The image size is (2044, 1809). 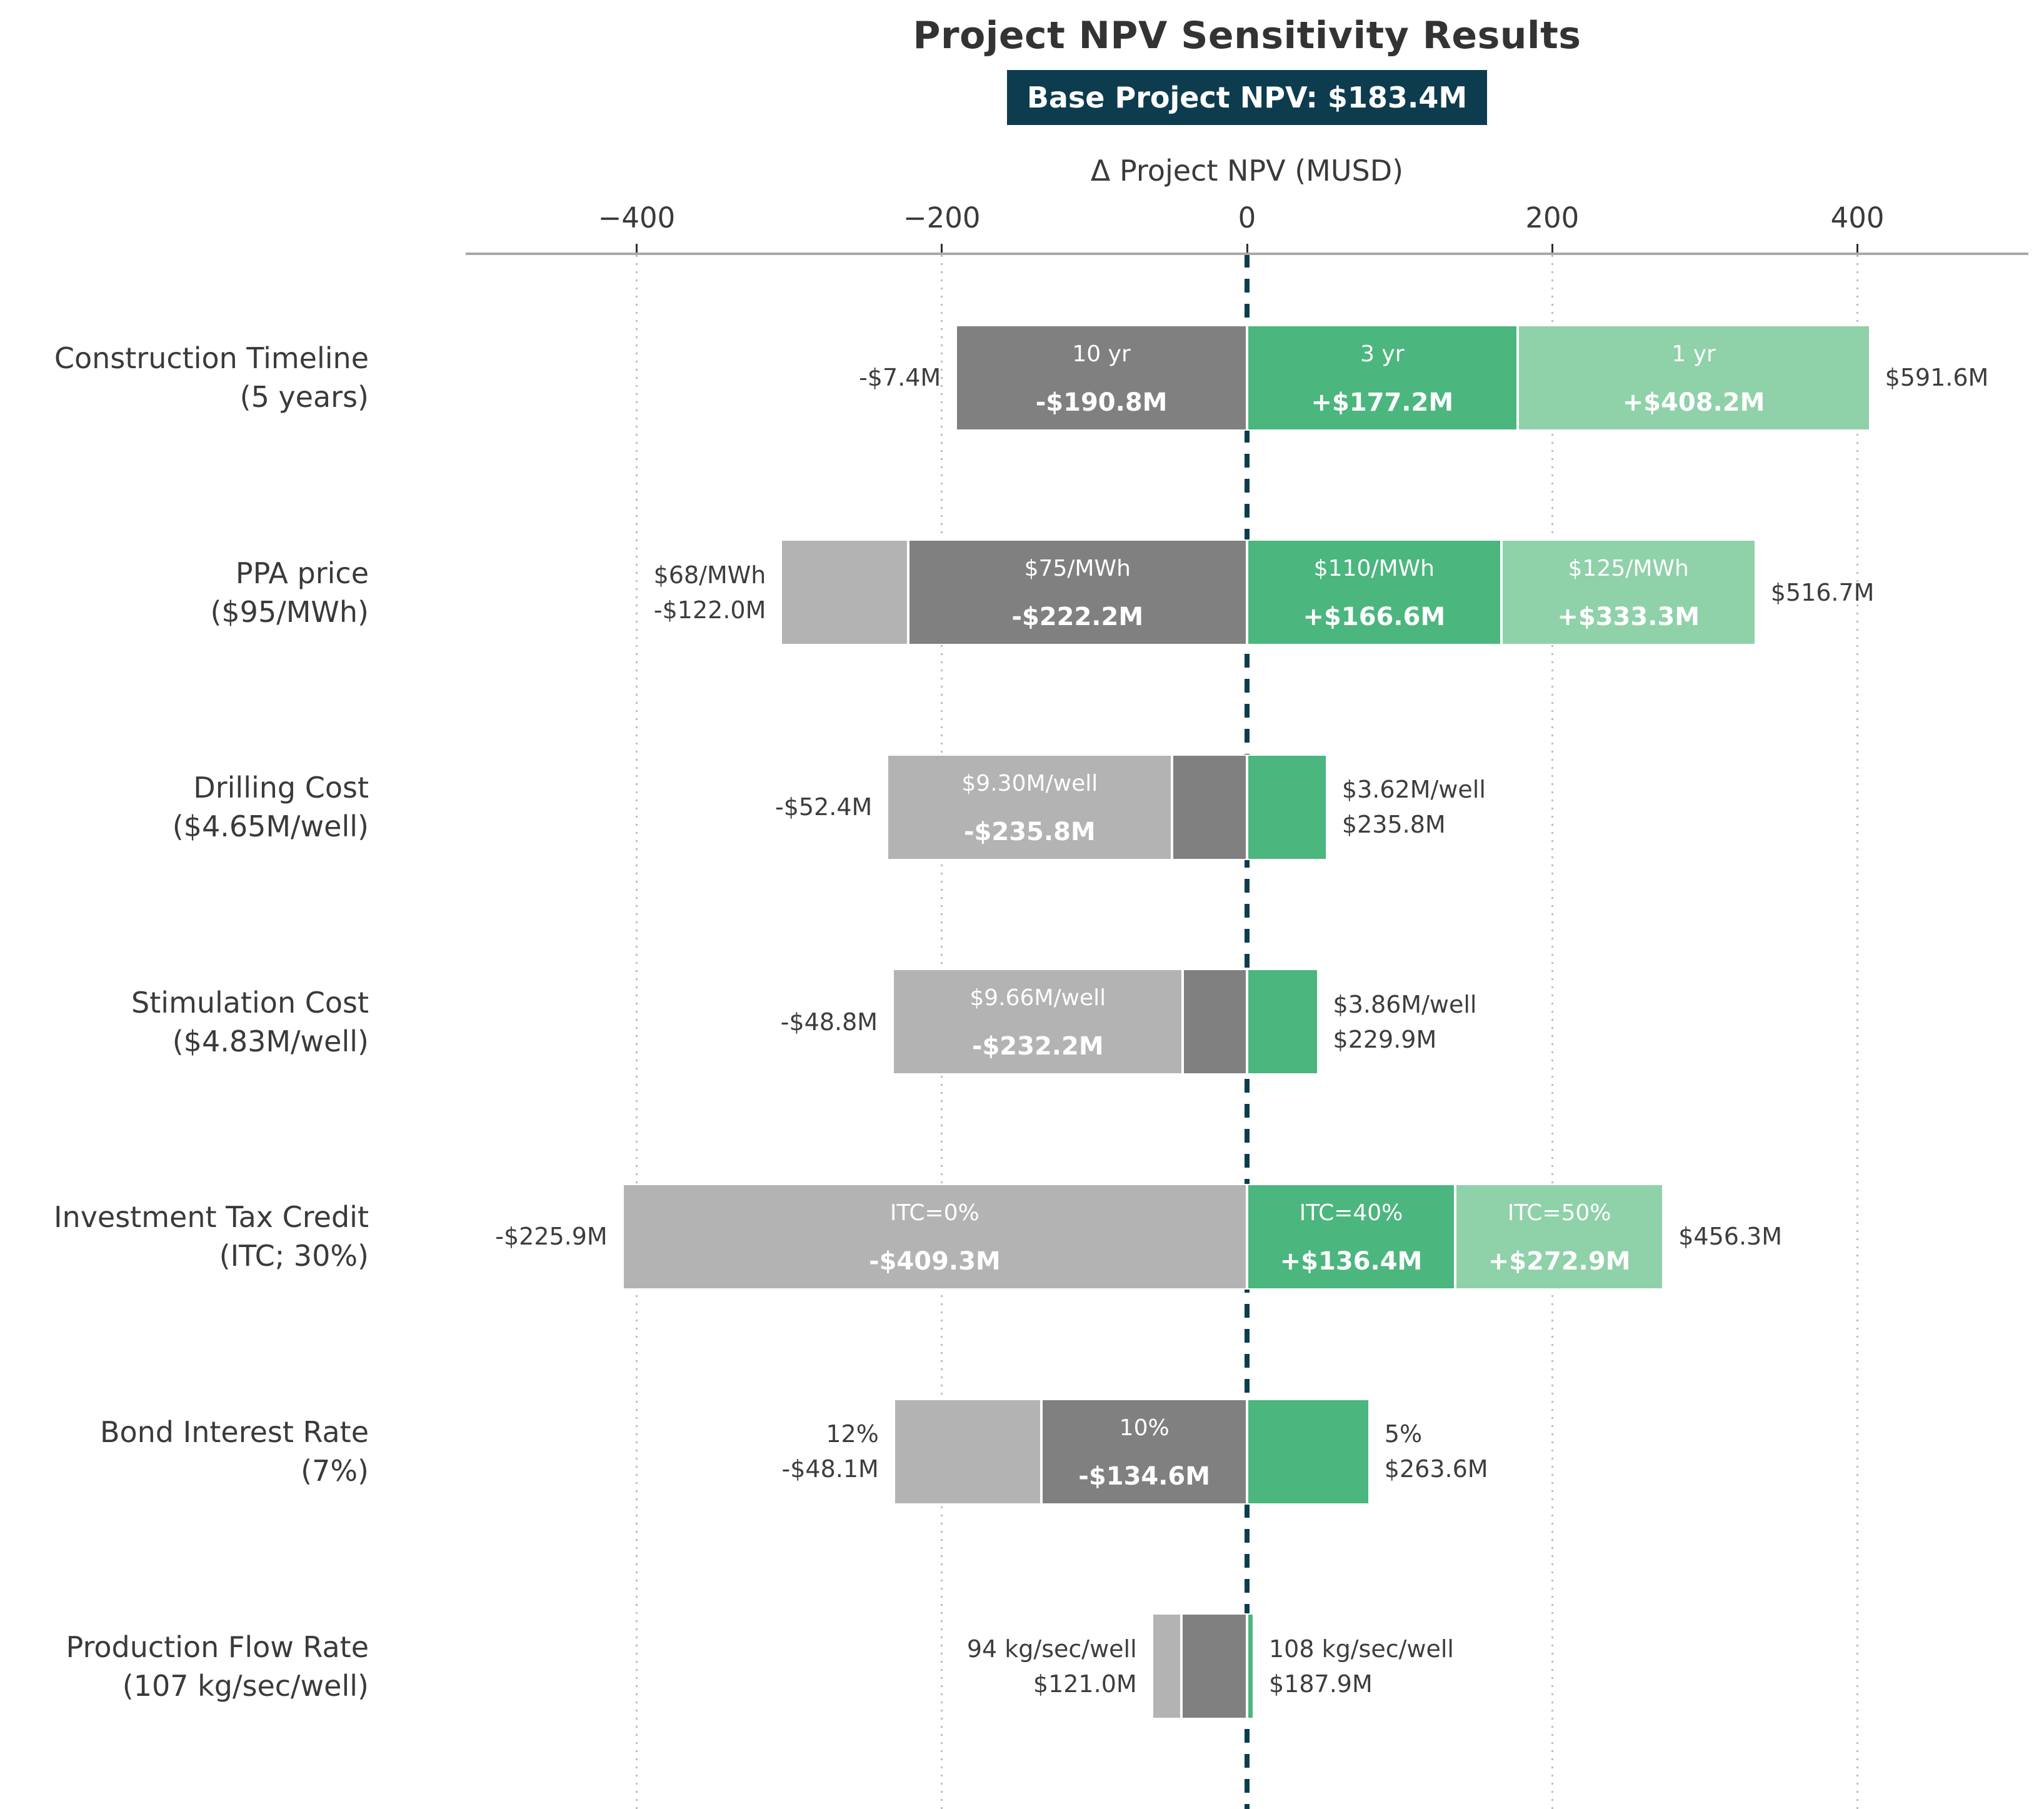 What do you see at coordinates (1559, 1261) in the screenshot?
I see `bar-segment-delta-label: +$272.9M` at bounding box center [1559, 1261].